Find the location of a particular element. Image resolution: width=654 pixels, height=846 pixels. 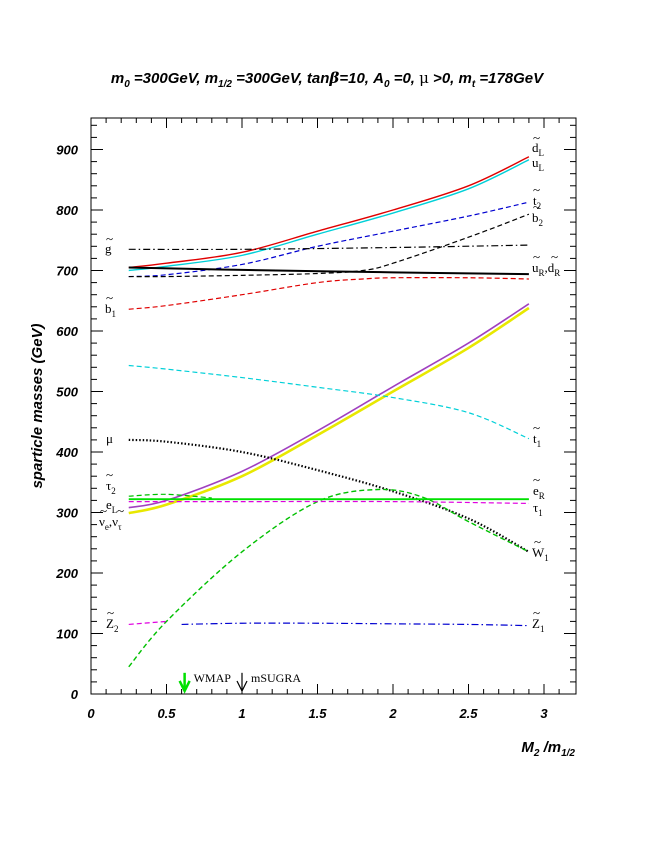

label-uR-dR: uR,dR ~ ~ is located at coordinates (546, 263).